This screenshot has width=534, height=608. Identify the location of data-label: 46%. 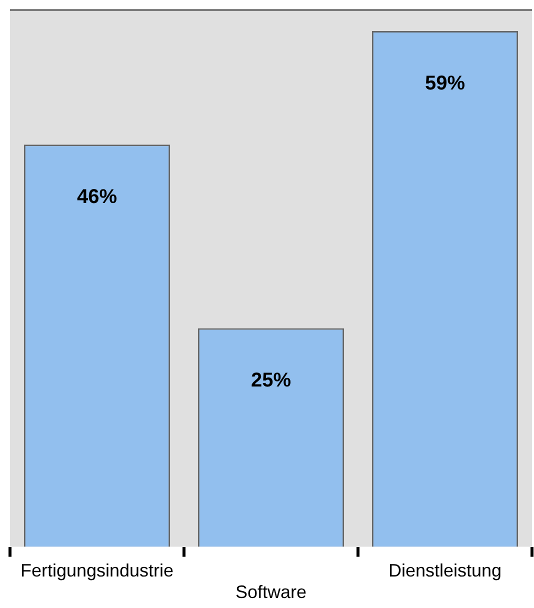
(97, 197).